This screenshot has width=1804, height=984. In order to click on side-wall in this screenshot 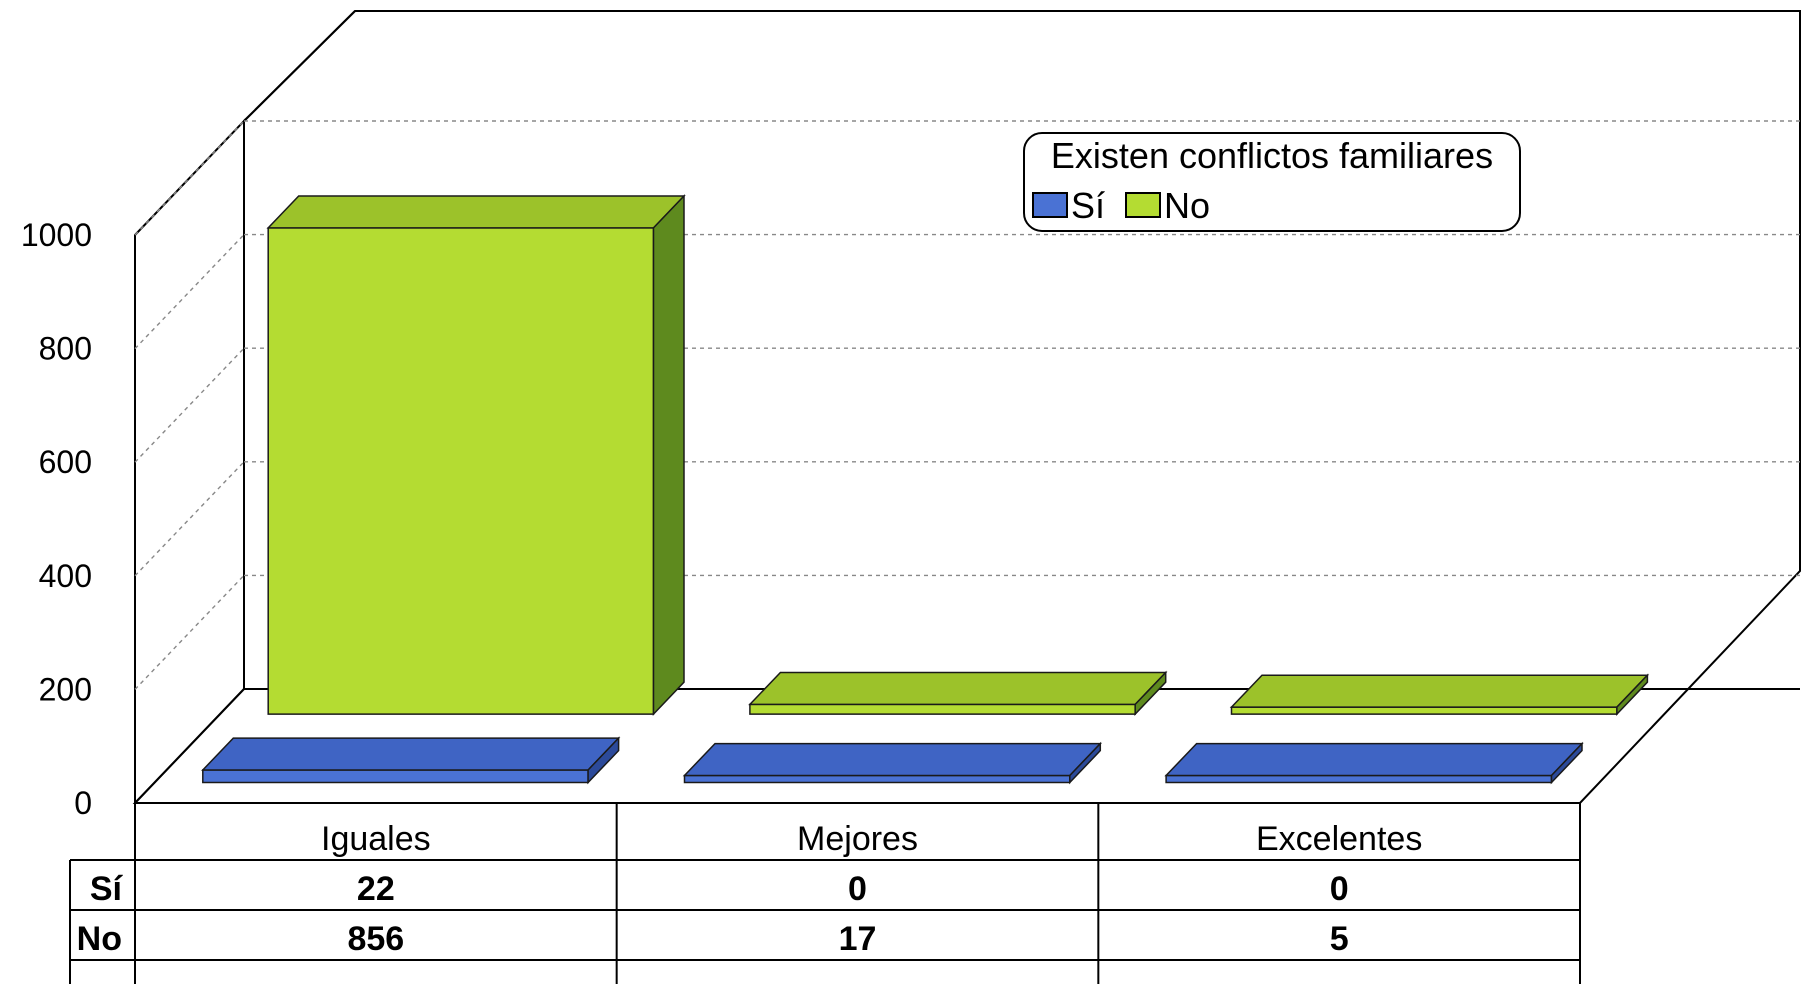, I will do `click(189, 462)`.